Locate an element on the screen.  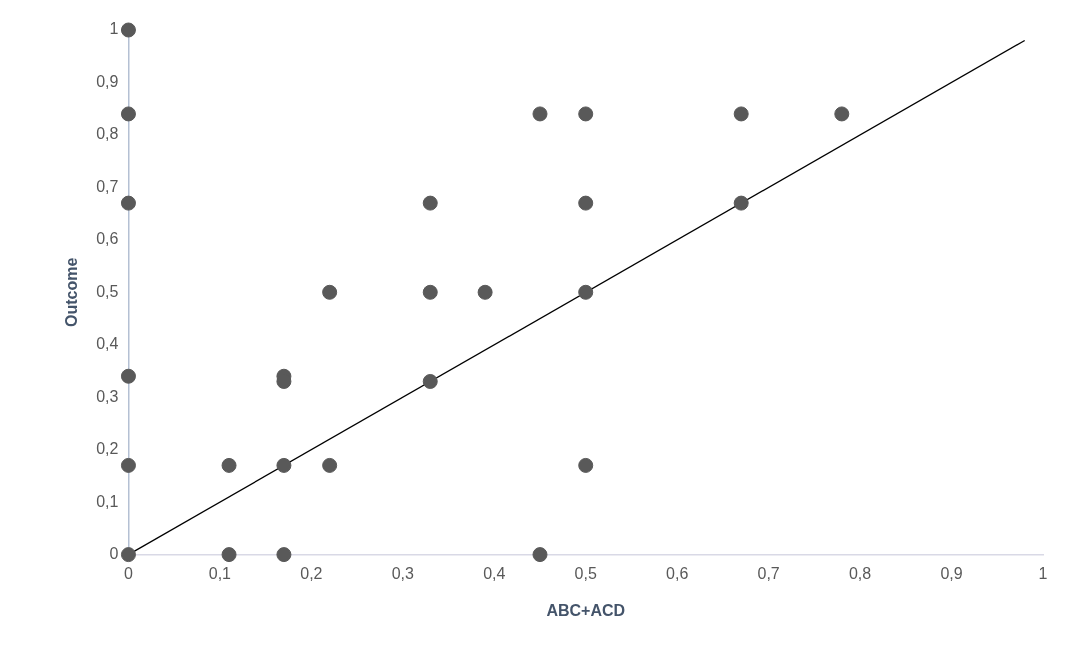
x-tick-label: 0,8 is located at coordinates (860, 573).